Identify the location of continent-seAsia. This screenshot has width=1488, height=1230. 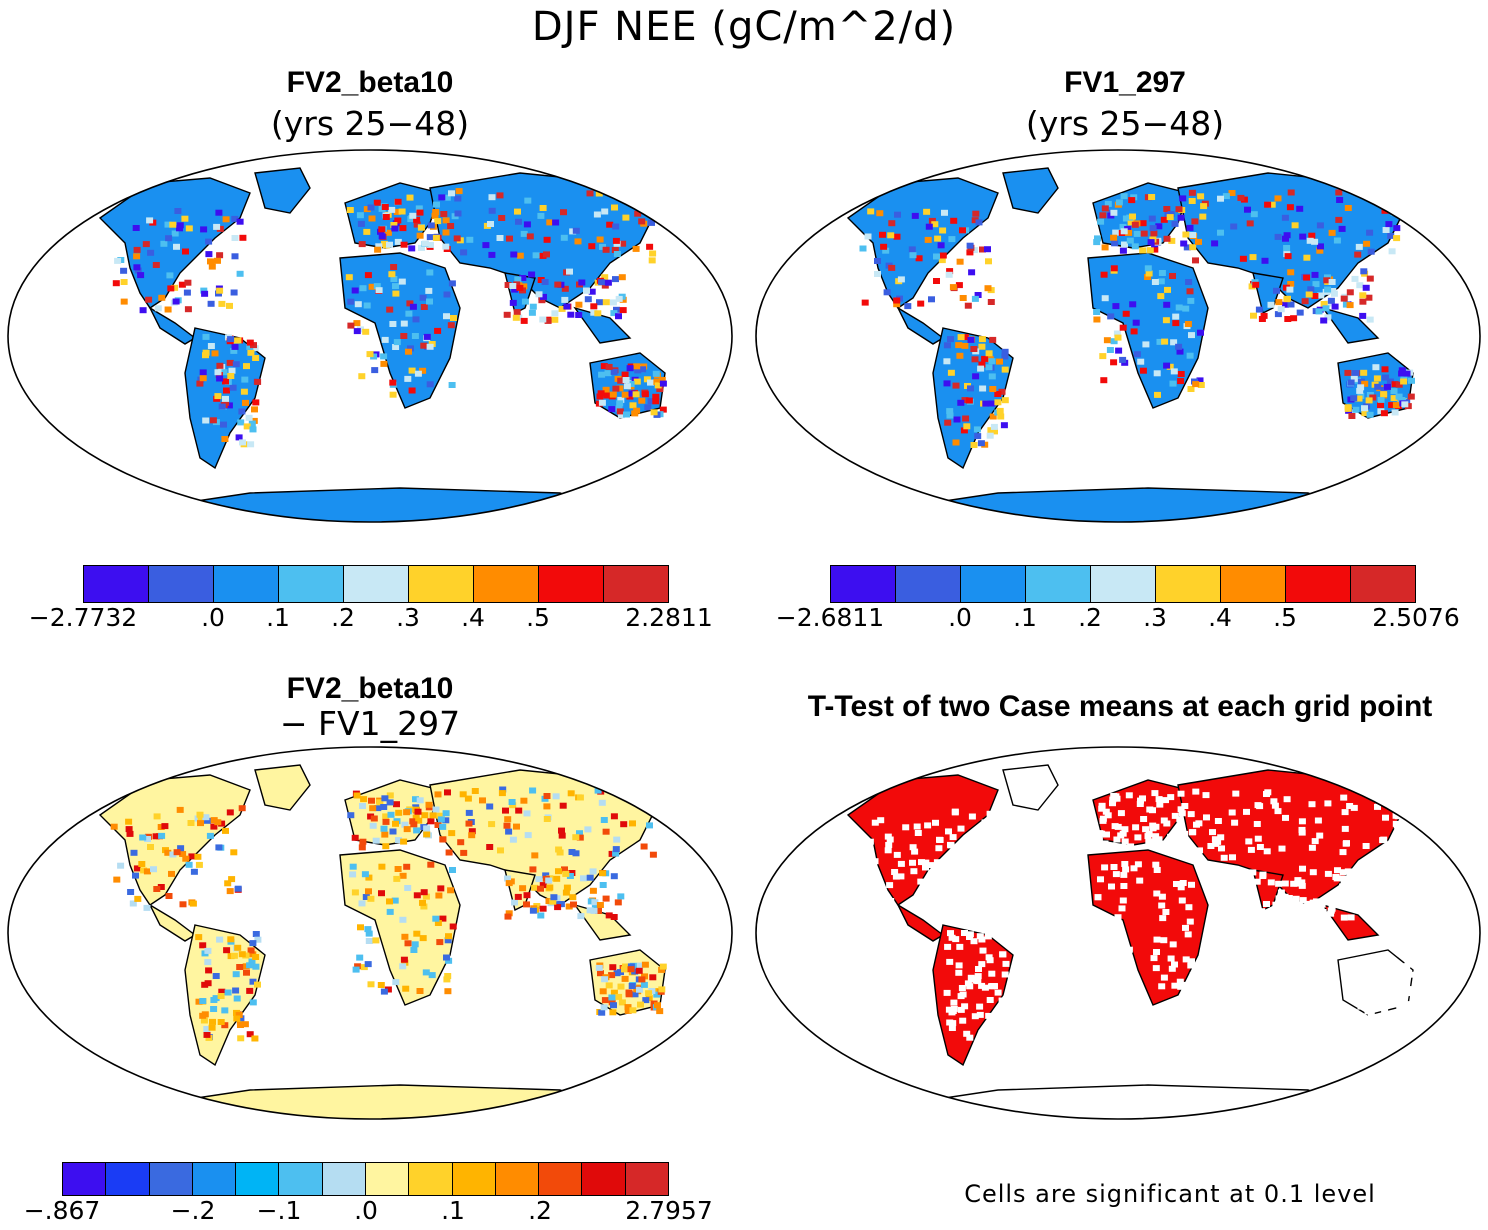
(602, 922).